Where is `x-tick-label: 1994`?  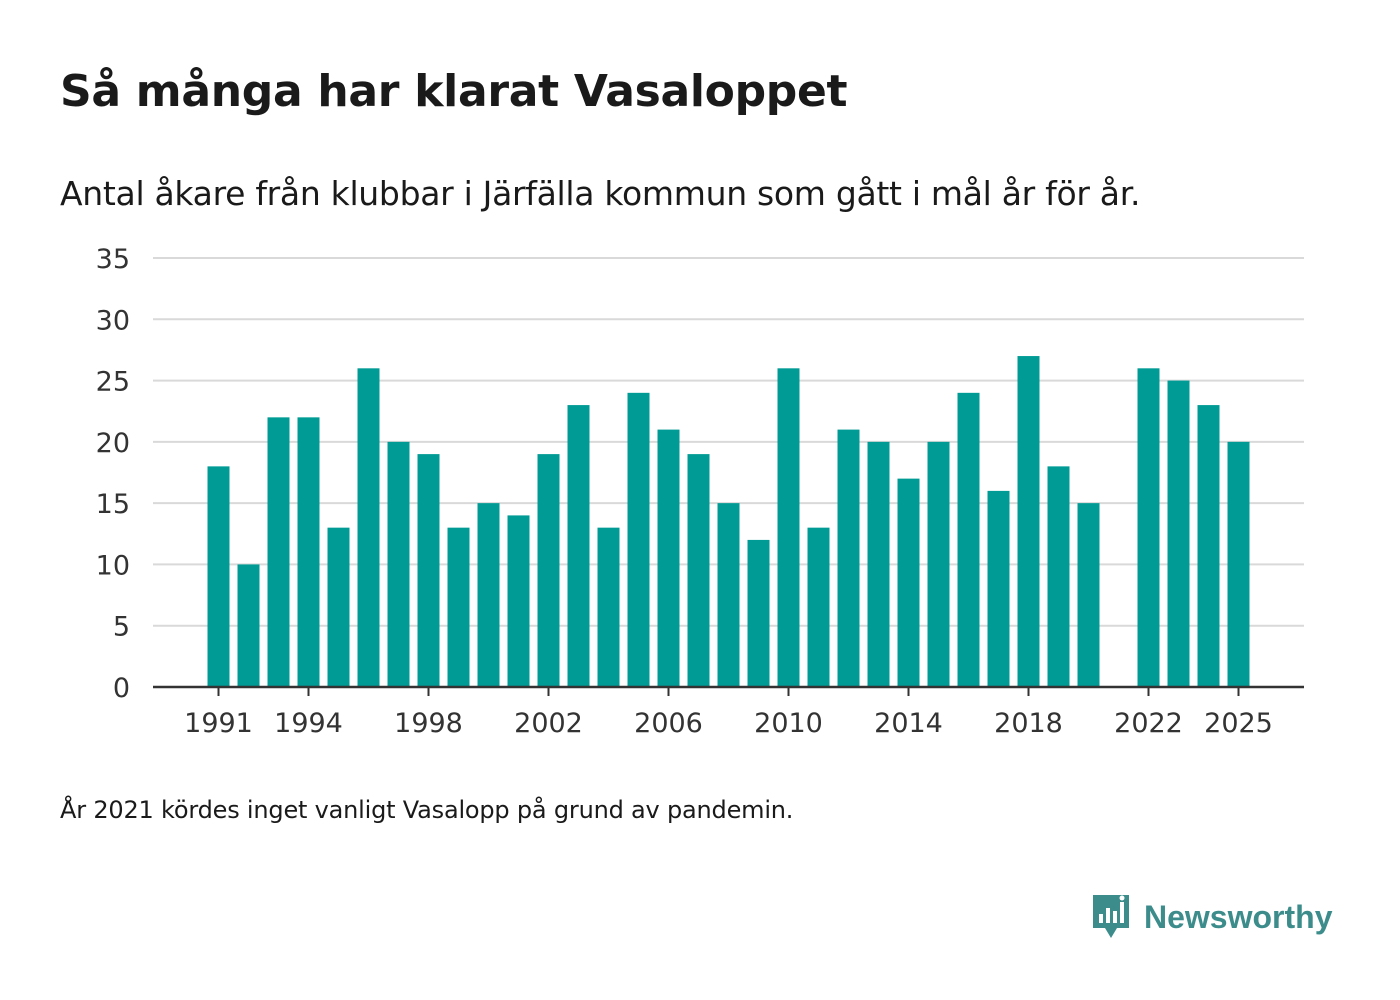 x-tick-label: 1994 is located at coordinates (308, 723).